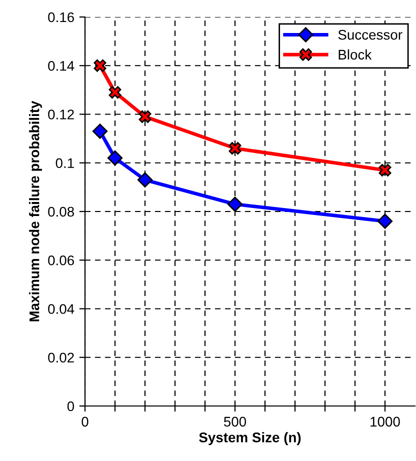 The width and height of the screenshot is (416, 461). What do you see at coordinates (235, 421) in the screenshot?
I see `x-tick-label: 500` at bounding box center [235, 421].